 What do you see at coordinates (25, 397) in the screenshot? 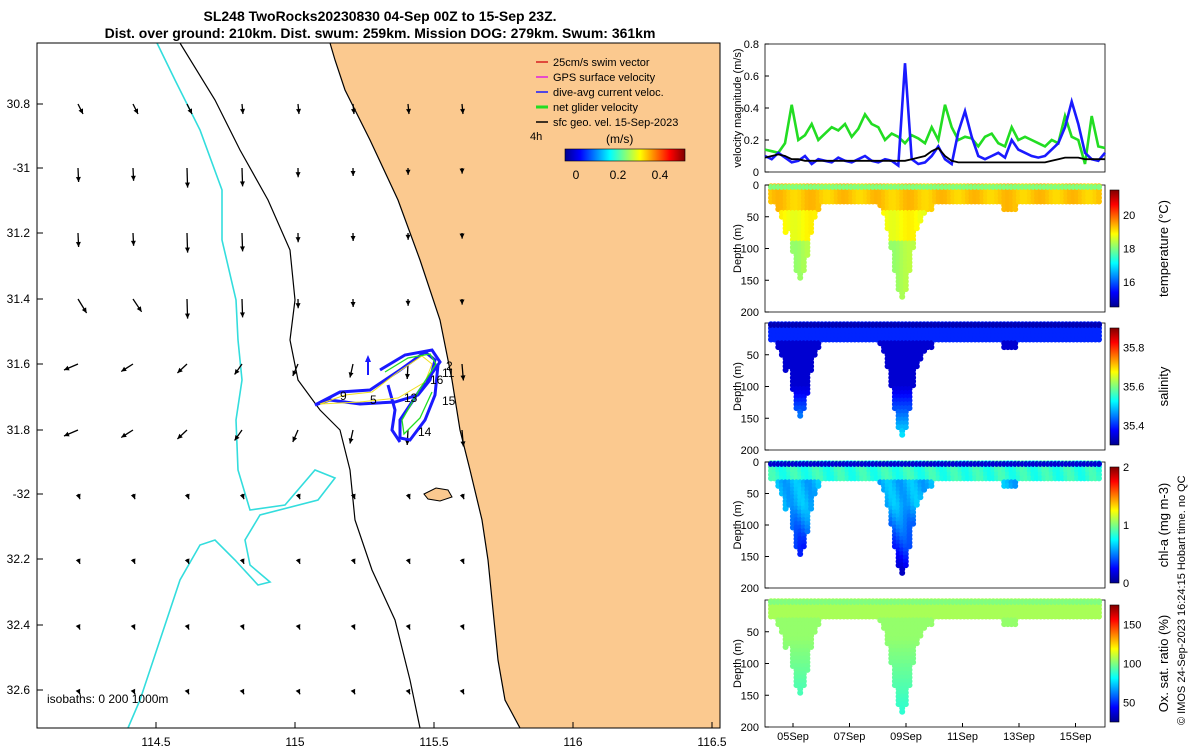
I see `map-y-axis: 30.8 -31 31.2 31.4 31.6 31.8 -32 32.2 32.4 32.6` at bounding box center [25, 397].